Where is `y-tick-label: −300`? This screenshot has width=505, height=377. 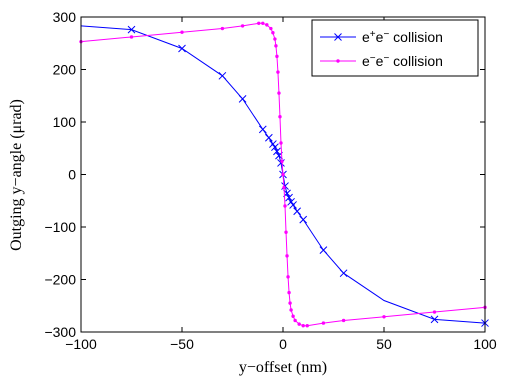
y-tick-label: −300 is located at coordinates (60, 332).